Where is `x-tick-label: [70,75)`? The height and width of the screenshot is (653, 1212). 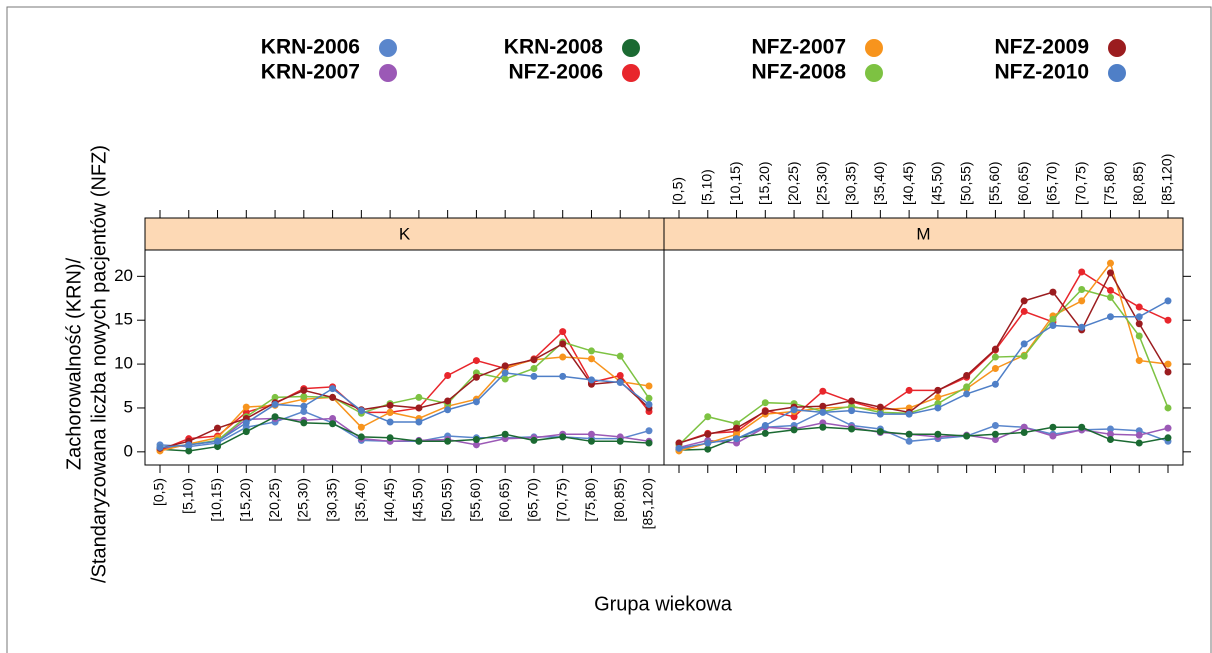 x-tick-label: [70,75) is located at coordinates (561, 500).